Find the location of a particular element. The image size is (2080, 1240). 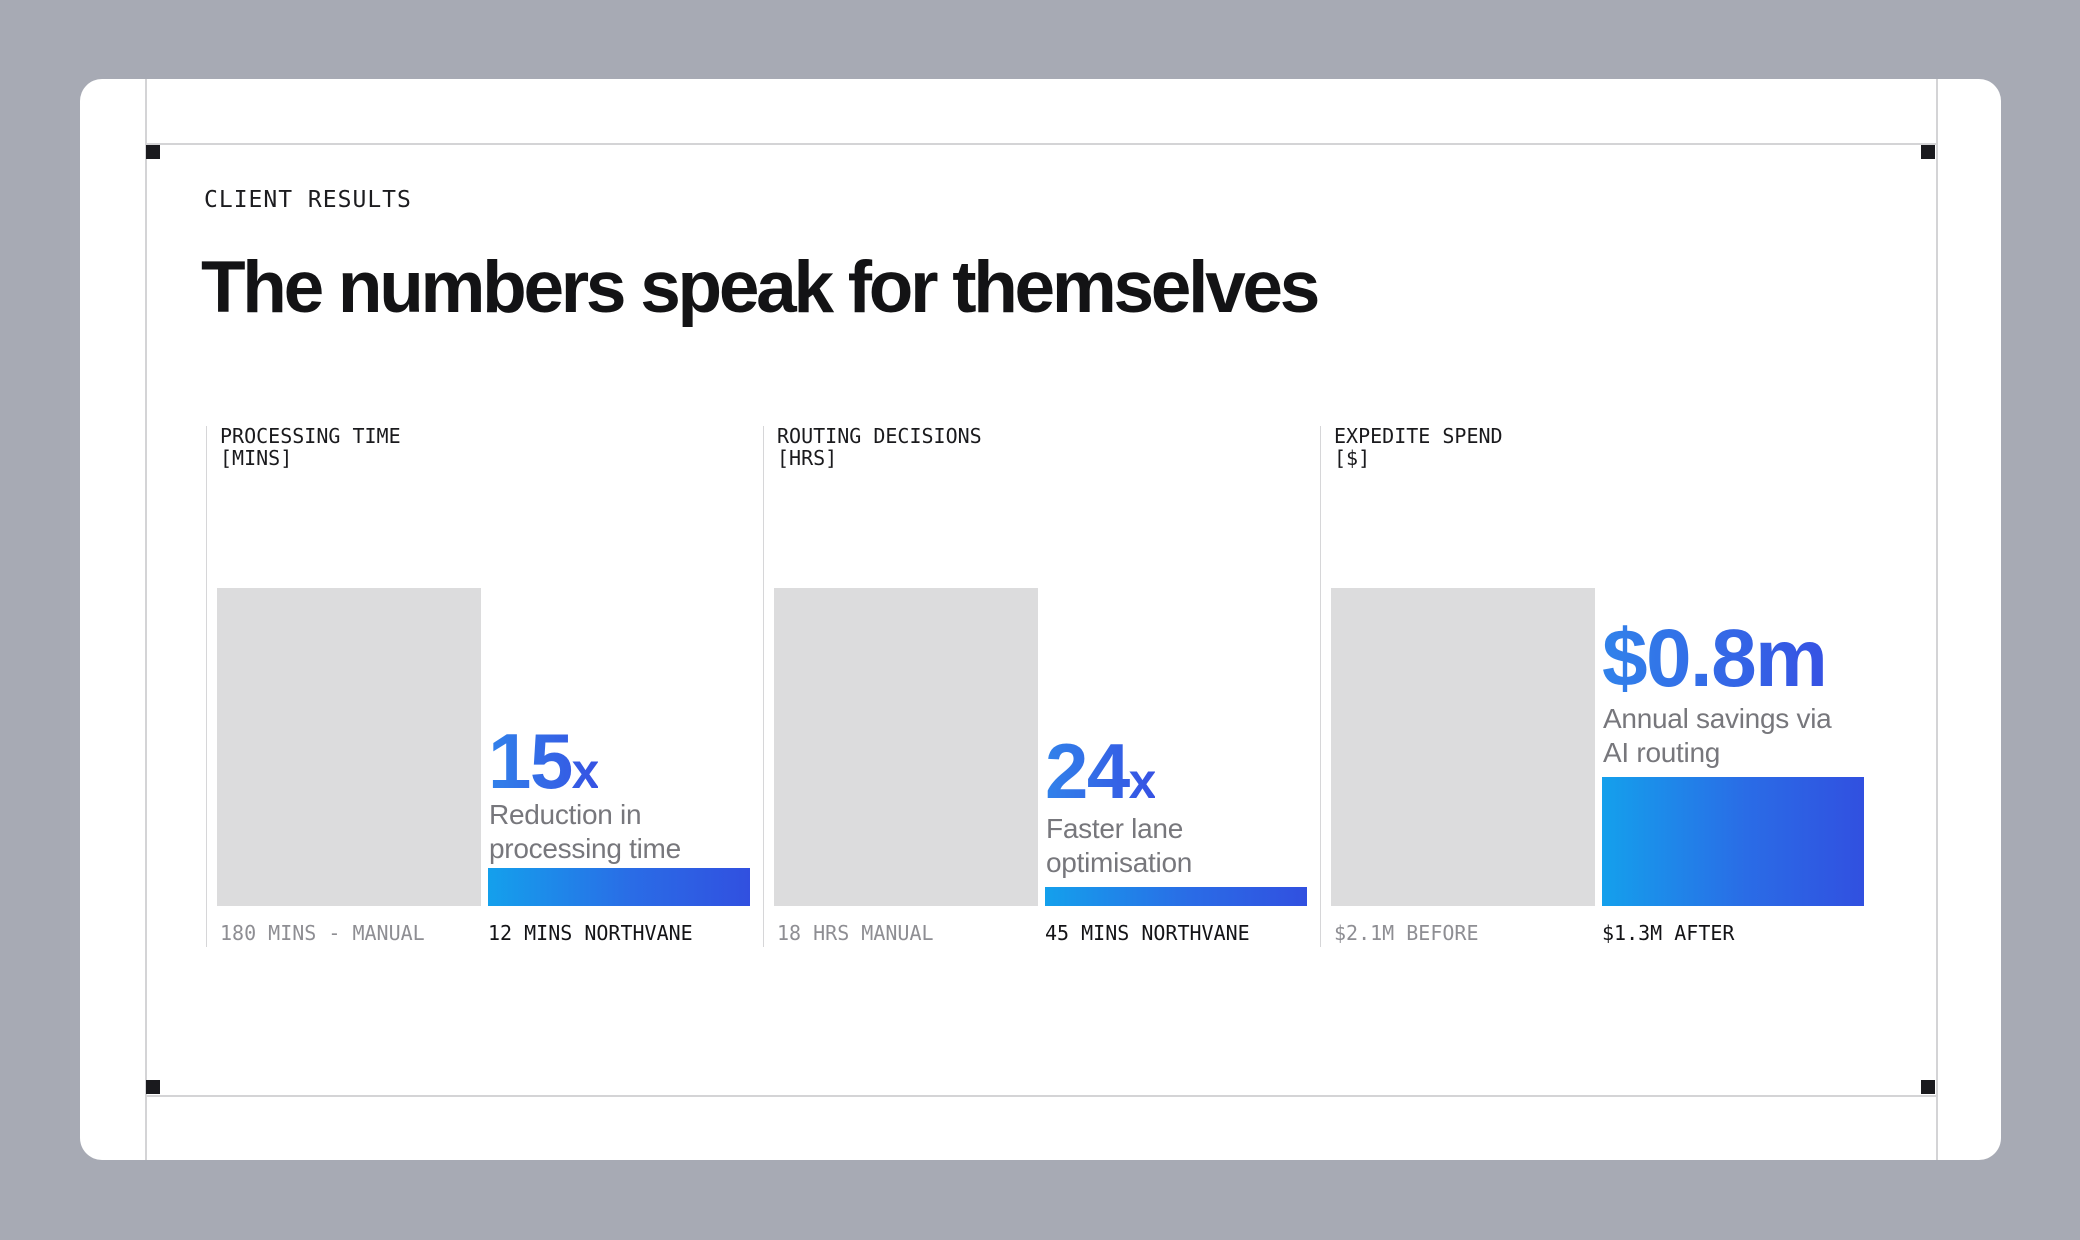

selection-handle-bottom-right is located at coordinates (1928, 1087).